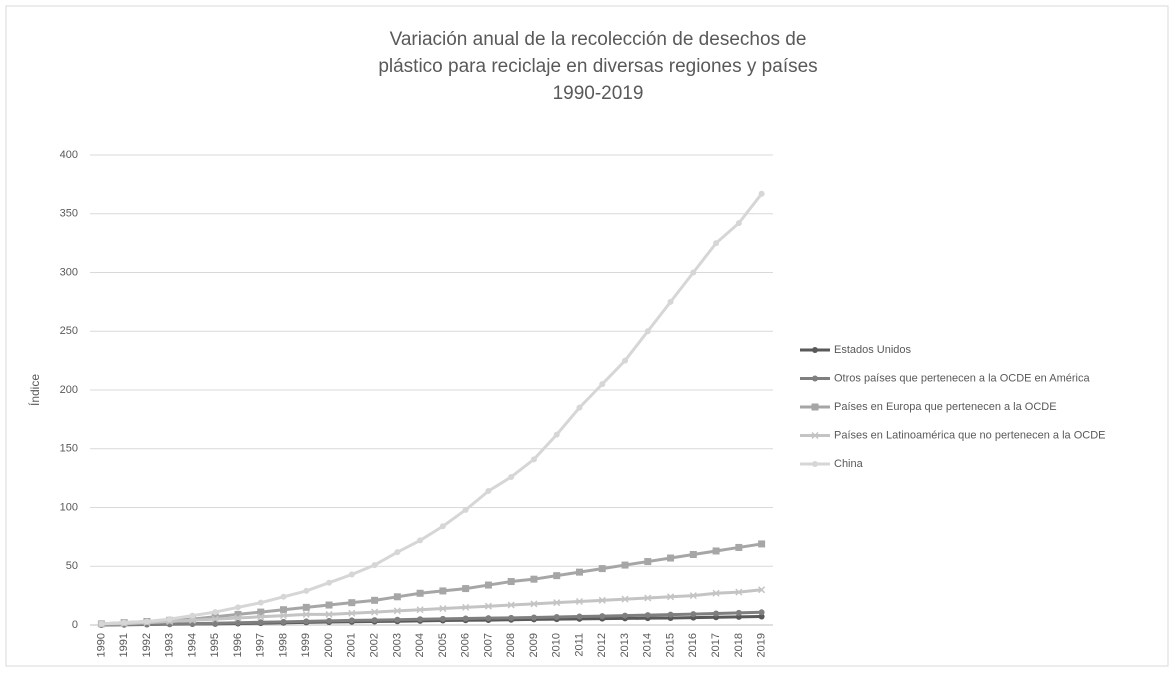  I want to click on x-tick-label: 2000, so click(329, 645).